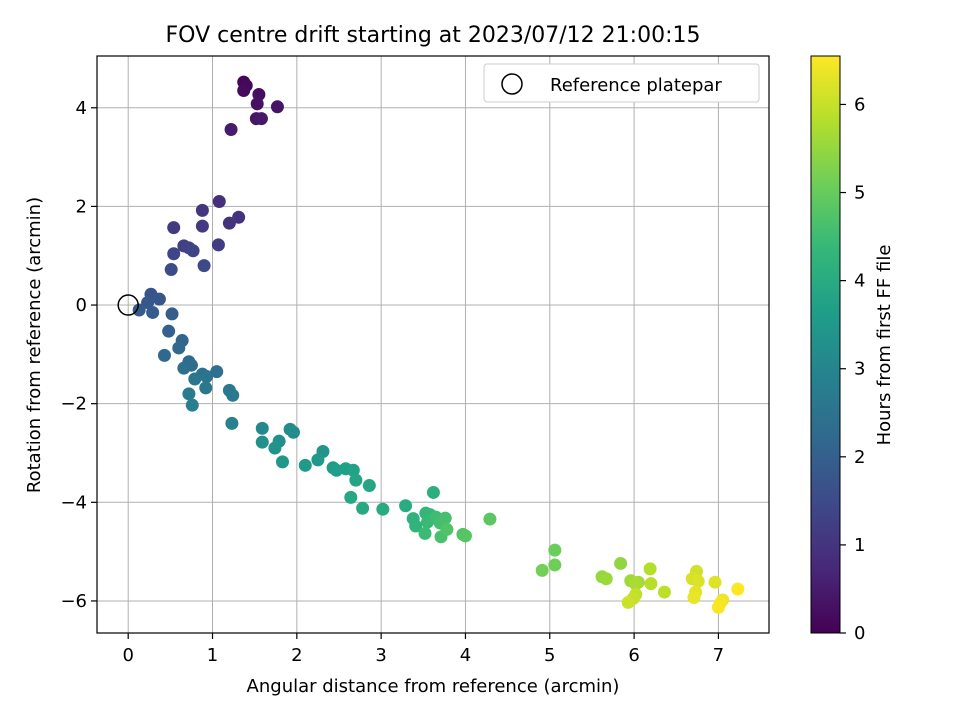 The height and width of the screenshot is (720, 960). I want to click on y-tick-label: 2, so click(81, 206).